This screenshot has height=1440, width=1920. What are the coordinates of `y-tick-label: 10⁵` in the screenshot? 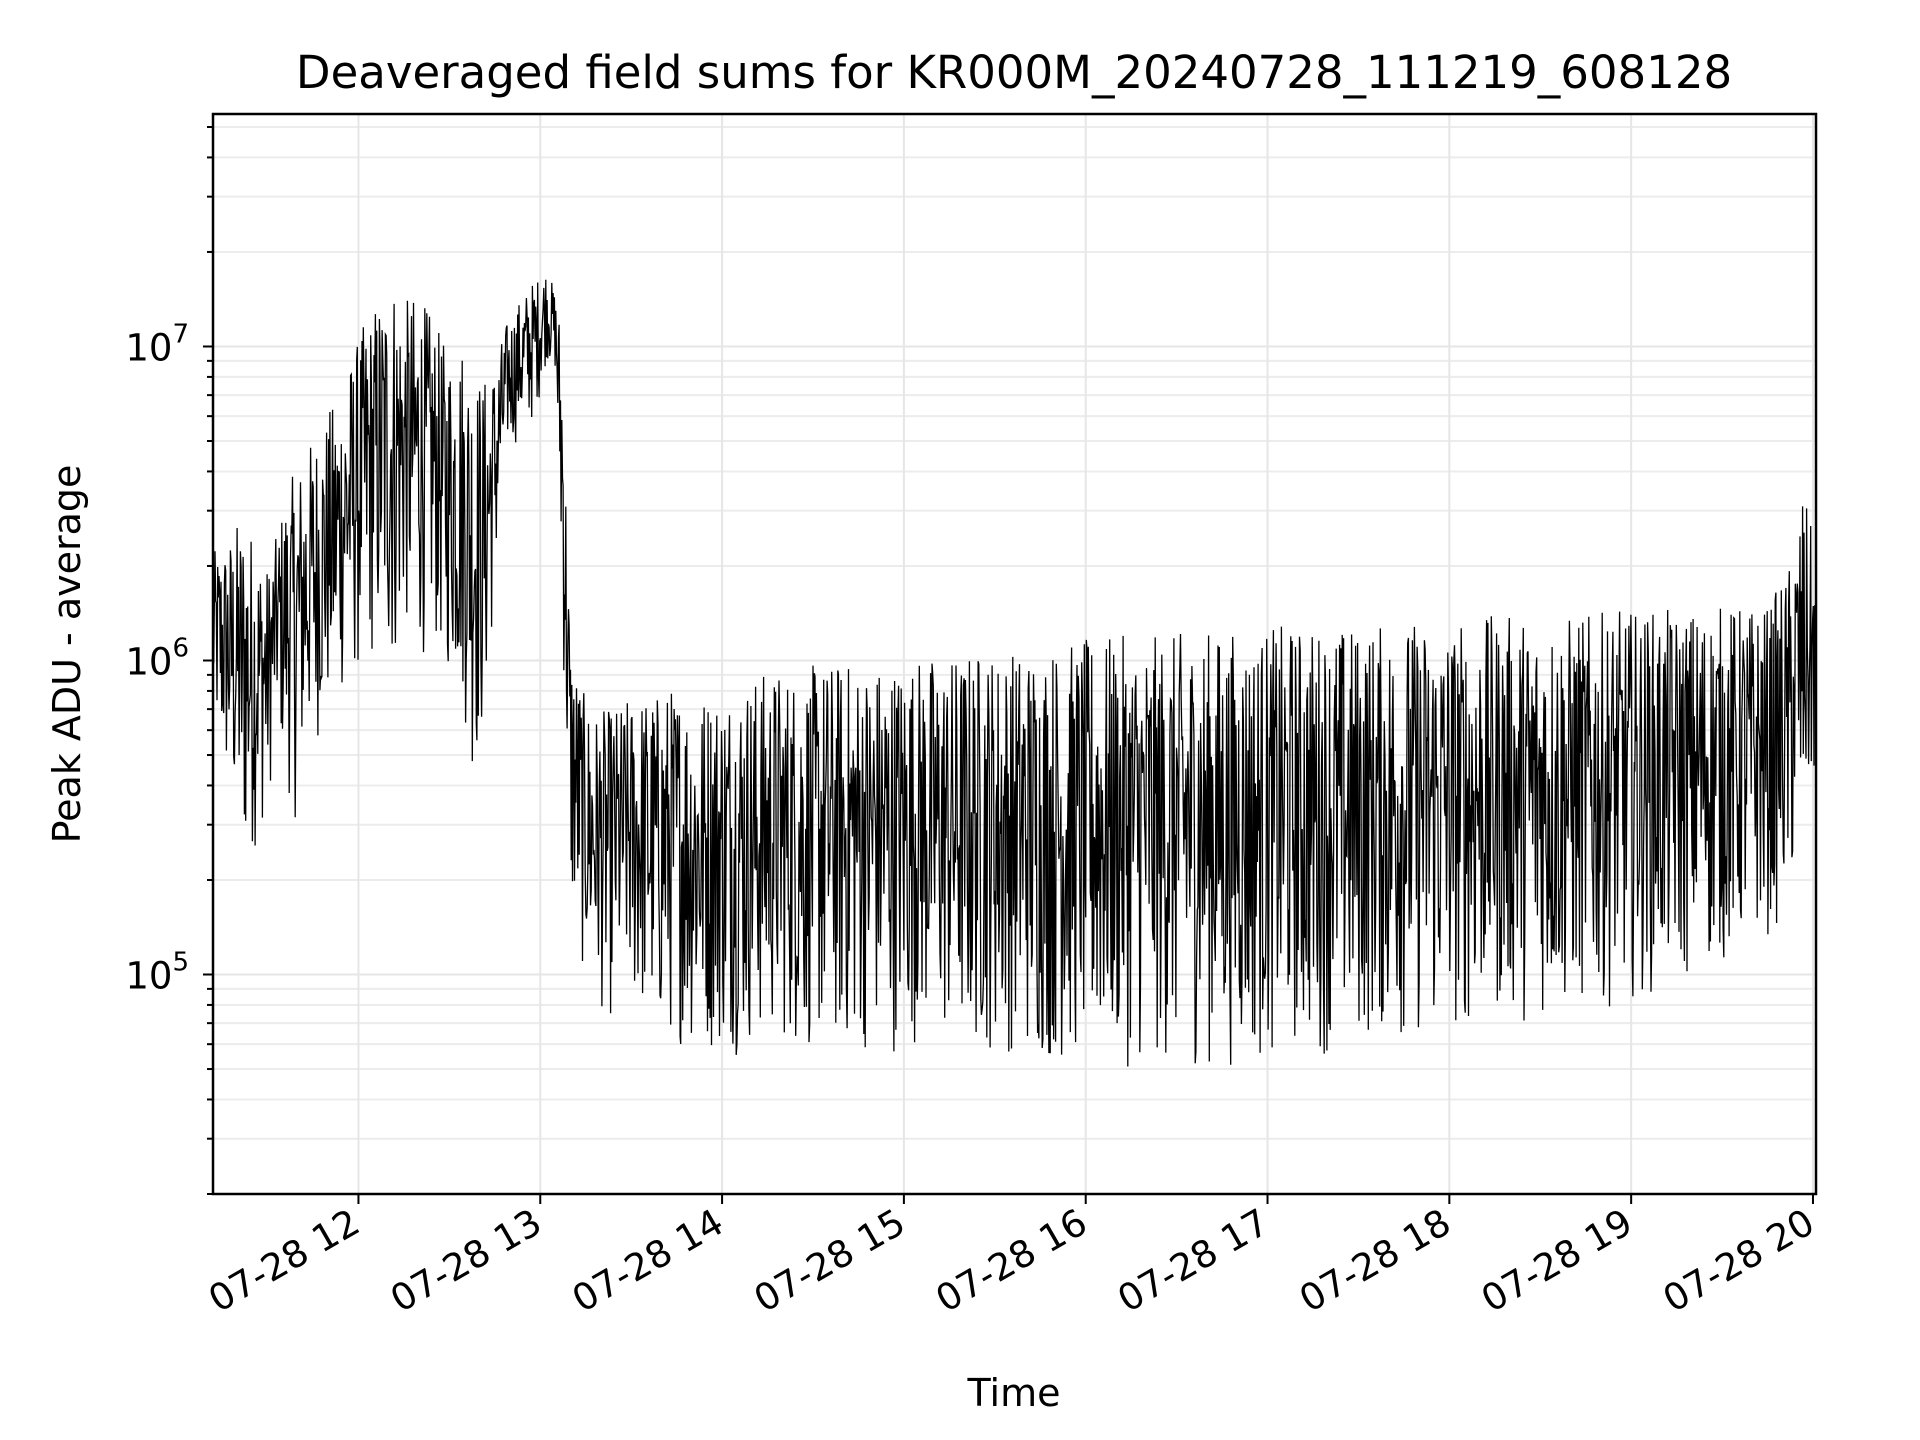 It's located at (157, 973).